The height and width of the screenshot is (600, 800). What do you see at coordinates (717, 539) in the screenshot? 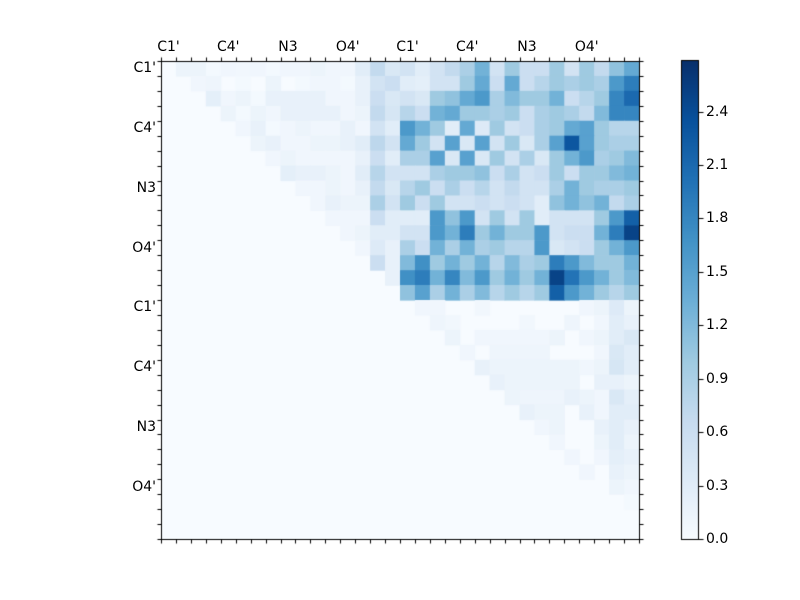
I see `colorbar-tick-label: 0.0` at bounding box center [717, 539].